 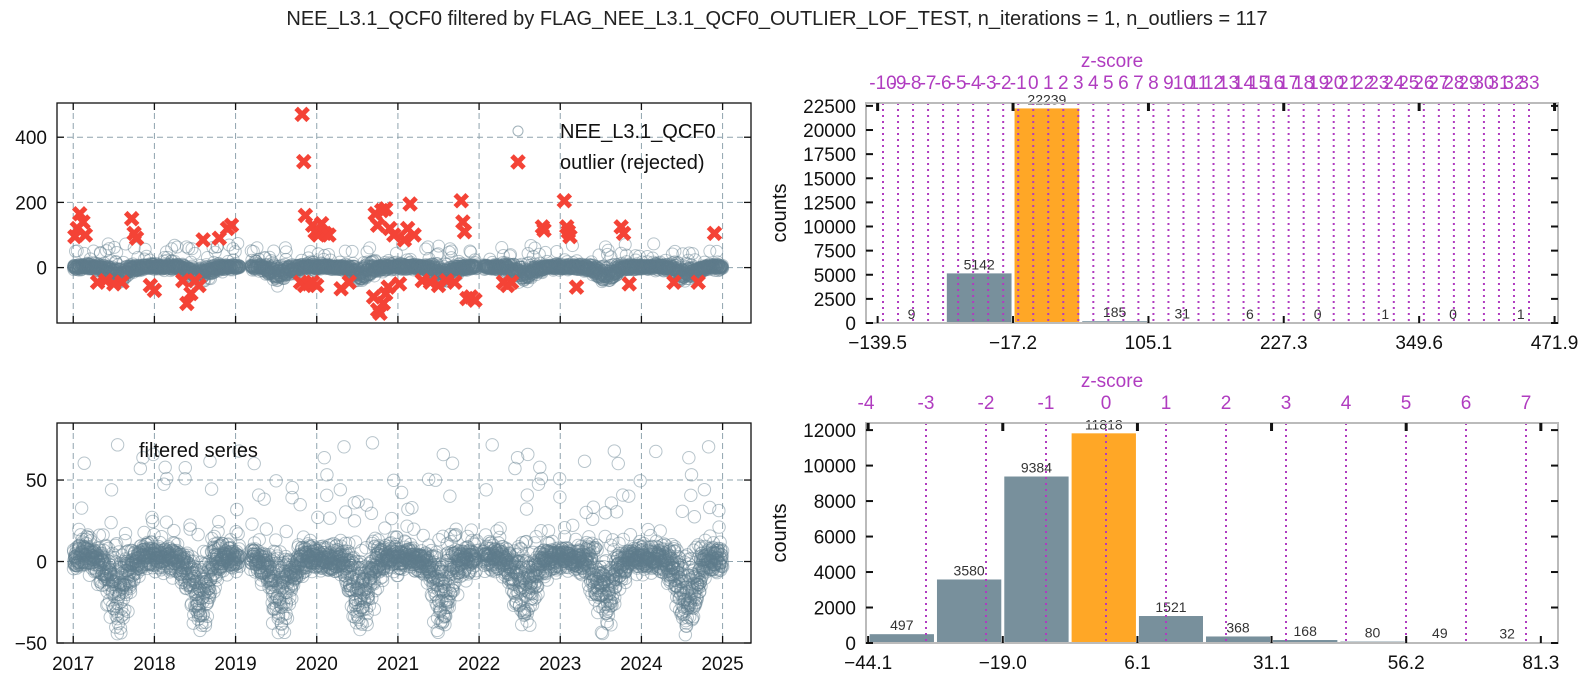 What do you see at coordinates (41, 269) in the screenshot?
I see `y-tick-label: 0` at bounding box center [41, 269].